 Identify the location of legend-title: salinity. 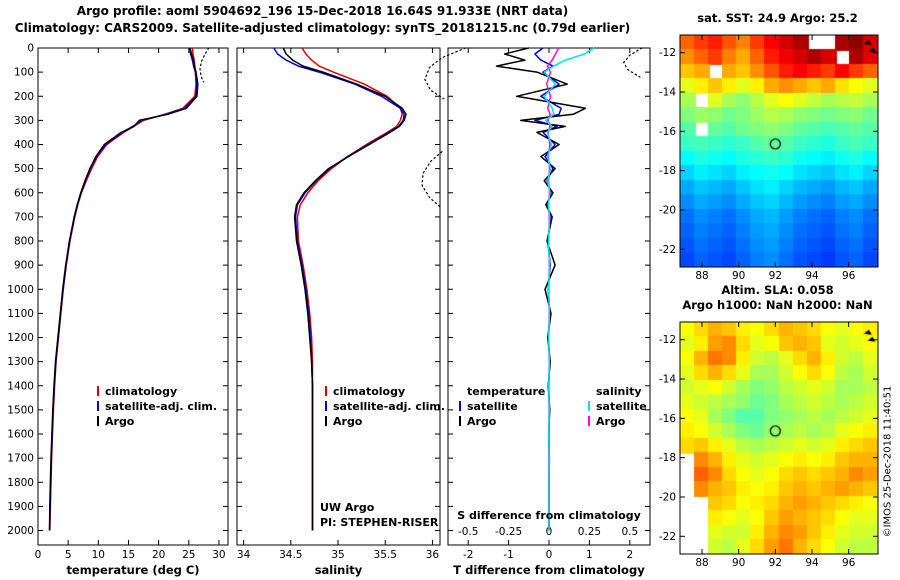
(619, 391).